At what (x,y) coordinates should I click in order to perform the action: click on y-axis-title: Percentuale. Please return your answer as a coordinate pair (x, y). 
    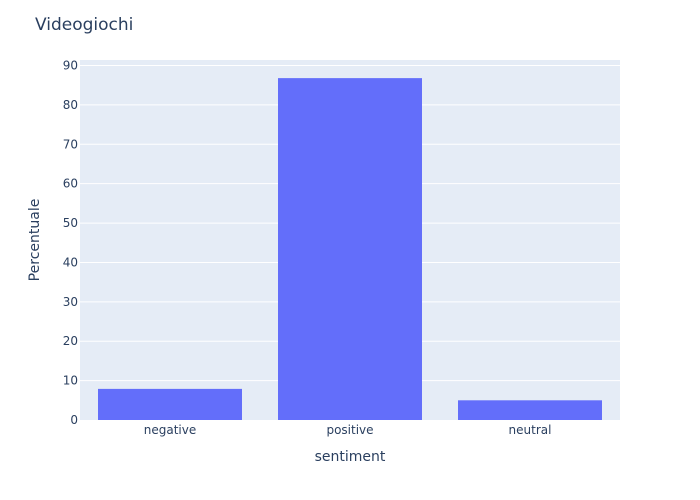
    Looking at the image, I should click on (35, 240).